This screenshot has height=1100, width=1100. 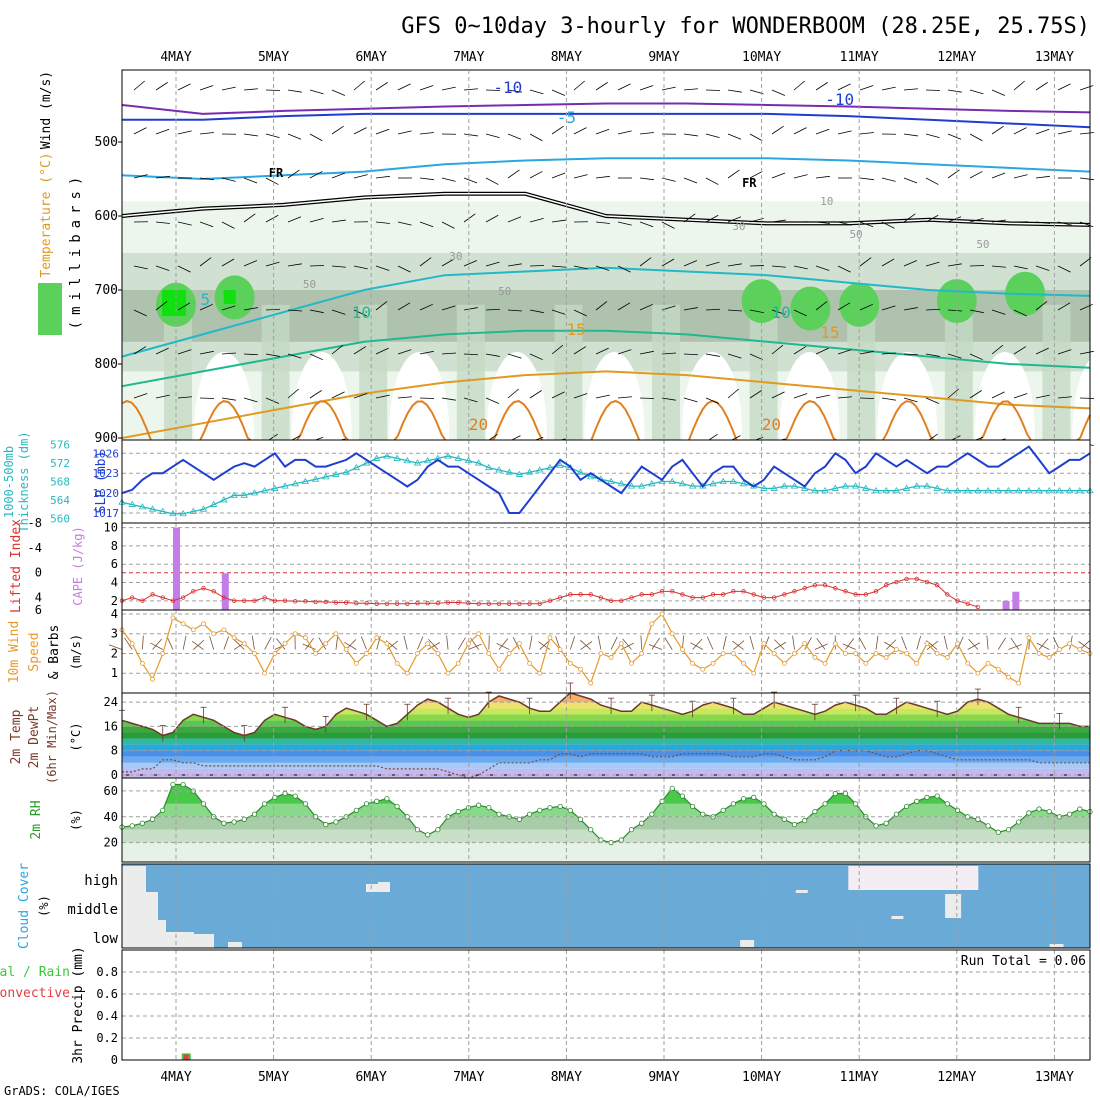 What do you see at coordinates (606, 906) in the screenshot?
I see `panel-frame` at bounding box center [606, 906].